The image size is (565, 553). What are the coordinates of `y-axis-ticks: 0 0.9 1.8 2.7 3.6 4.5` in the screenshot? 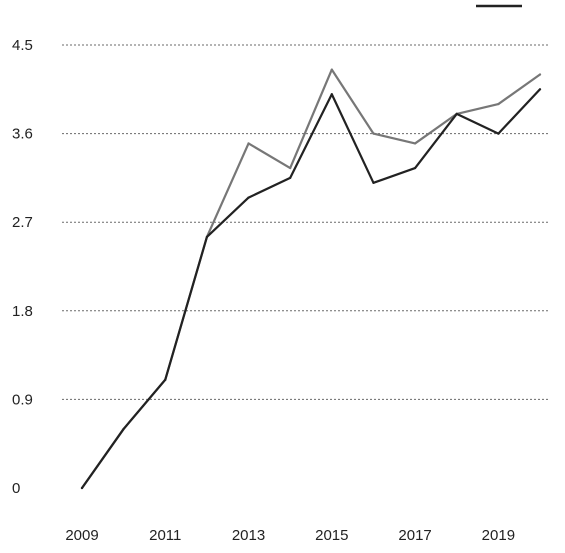 It's located at (22, 267).